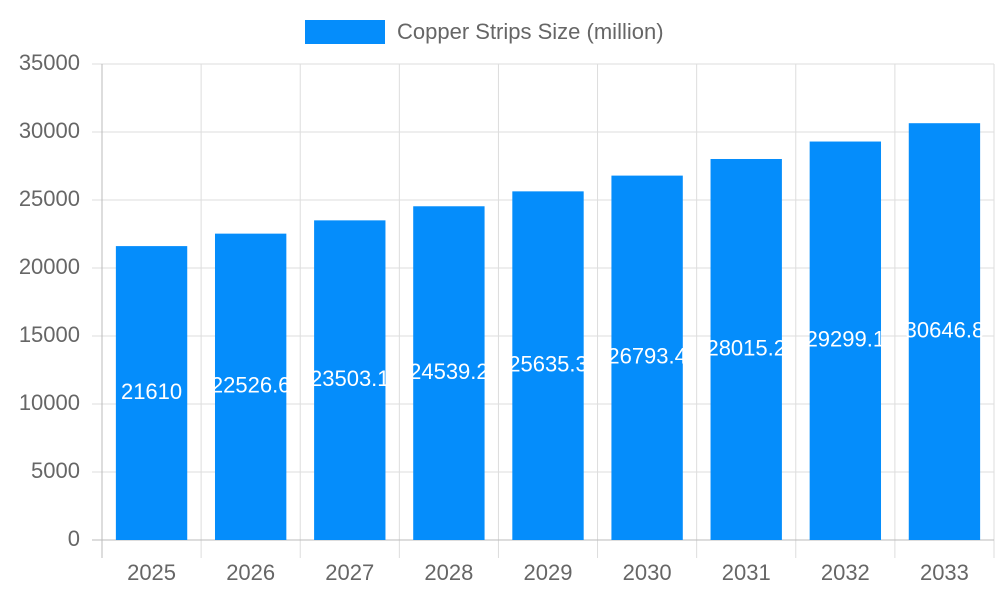 This screenshot has height=600, width=1000. Describe the element at coordinates (647, 572) in the screenshot. I see `x-tick-label: 2030` at that location.